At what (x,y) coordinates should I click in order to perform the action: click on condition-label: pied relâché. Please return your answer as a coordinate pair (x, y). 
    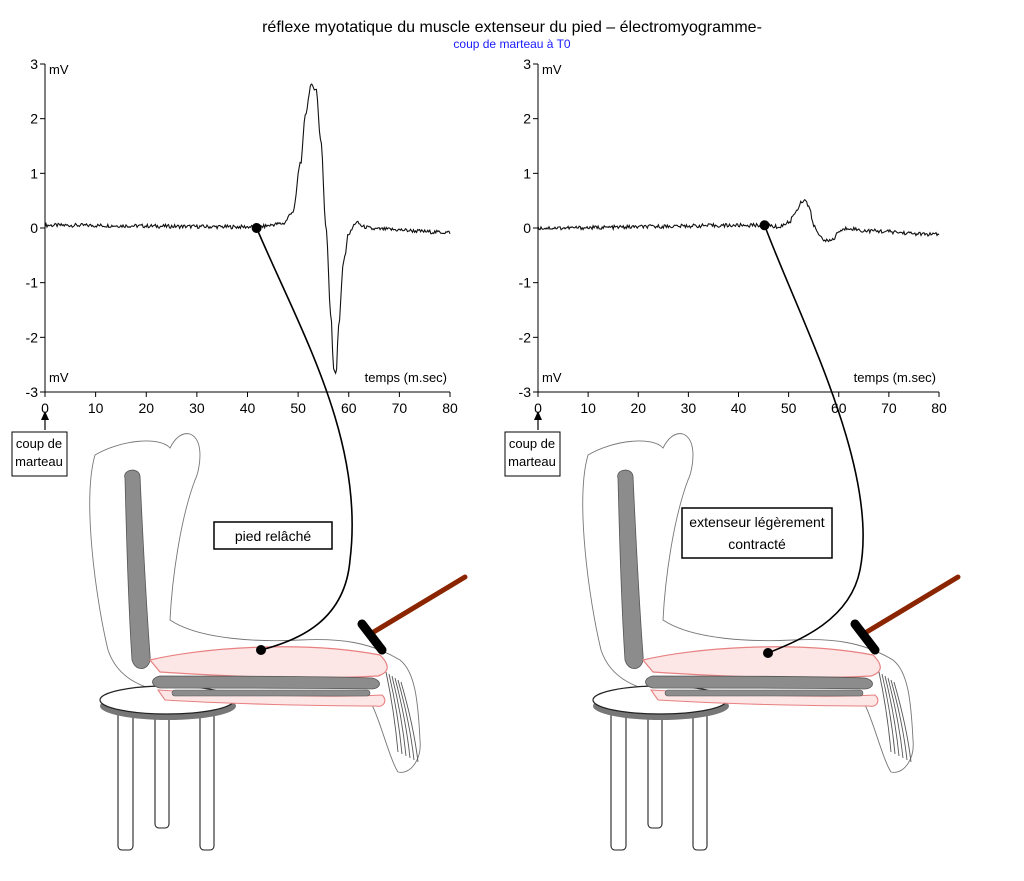
    Looking at the image, I should click on (273, 536).